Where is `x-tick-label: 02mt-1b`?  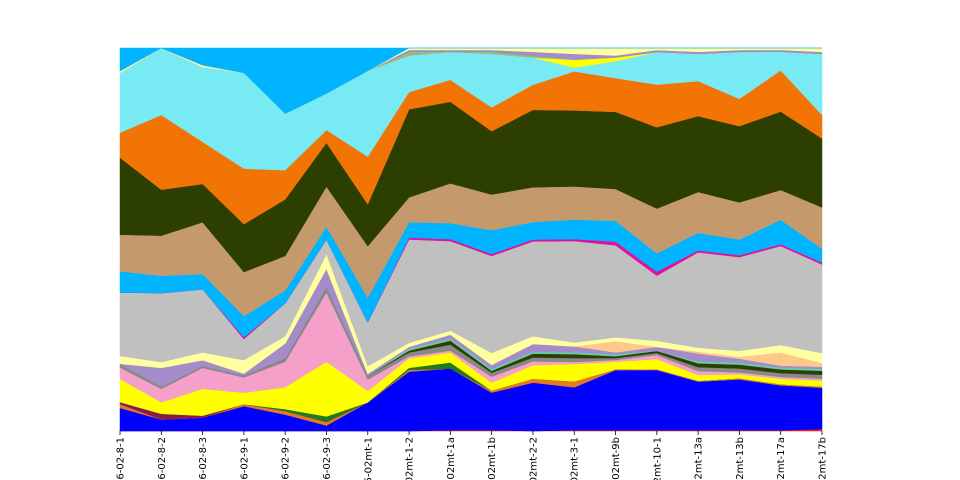 x-tick-label: 02mt-1b is located at coordinates (492, 458).